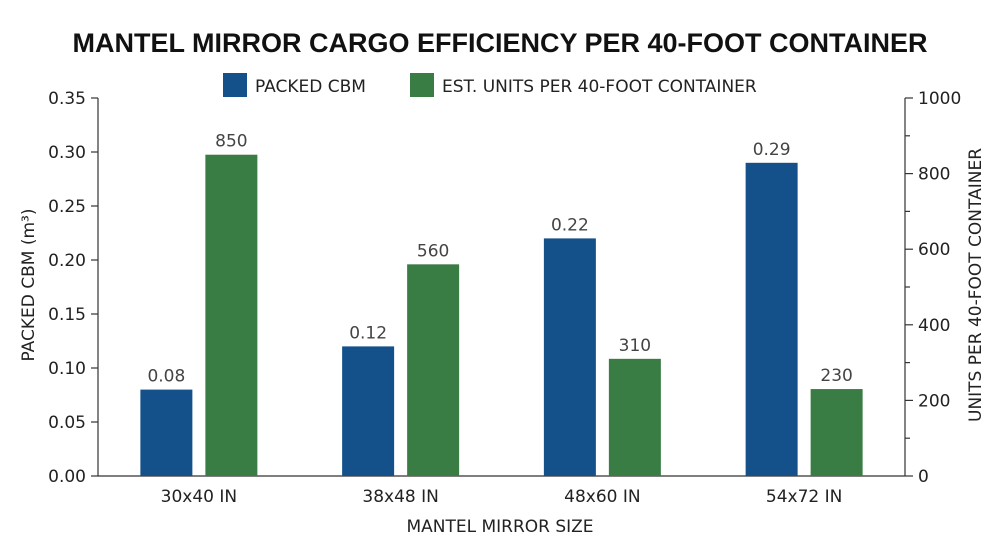 The image size is (1000, 545). What do you see at coordinates (635, 346) in the screenshot?
I see `data-label-units-3: 310` at bounding box center [635, 346].